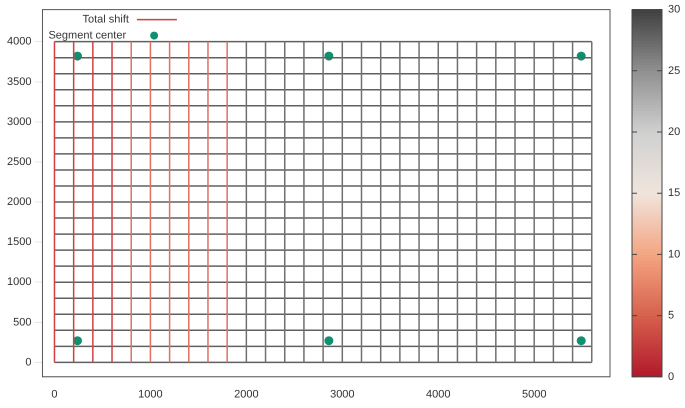  What do you see at coordinates (674, 132) in the screenshot?
I see `color-bar-label: 20` at bounding box center [674, 132].